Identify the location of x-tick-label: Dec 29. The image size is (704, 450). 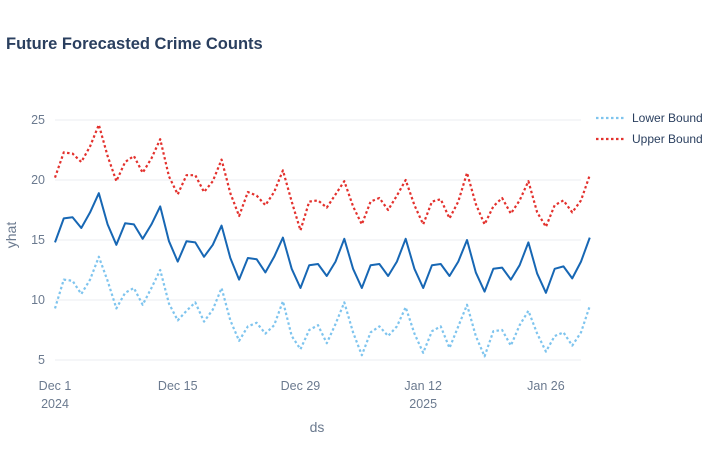
(301, 386).